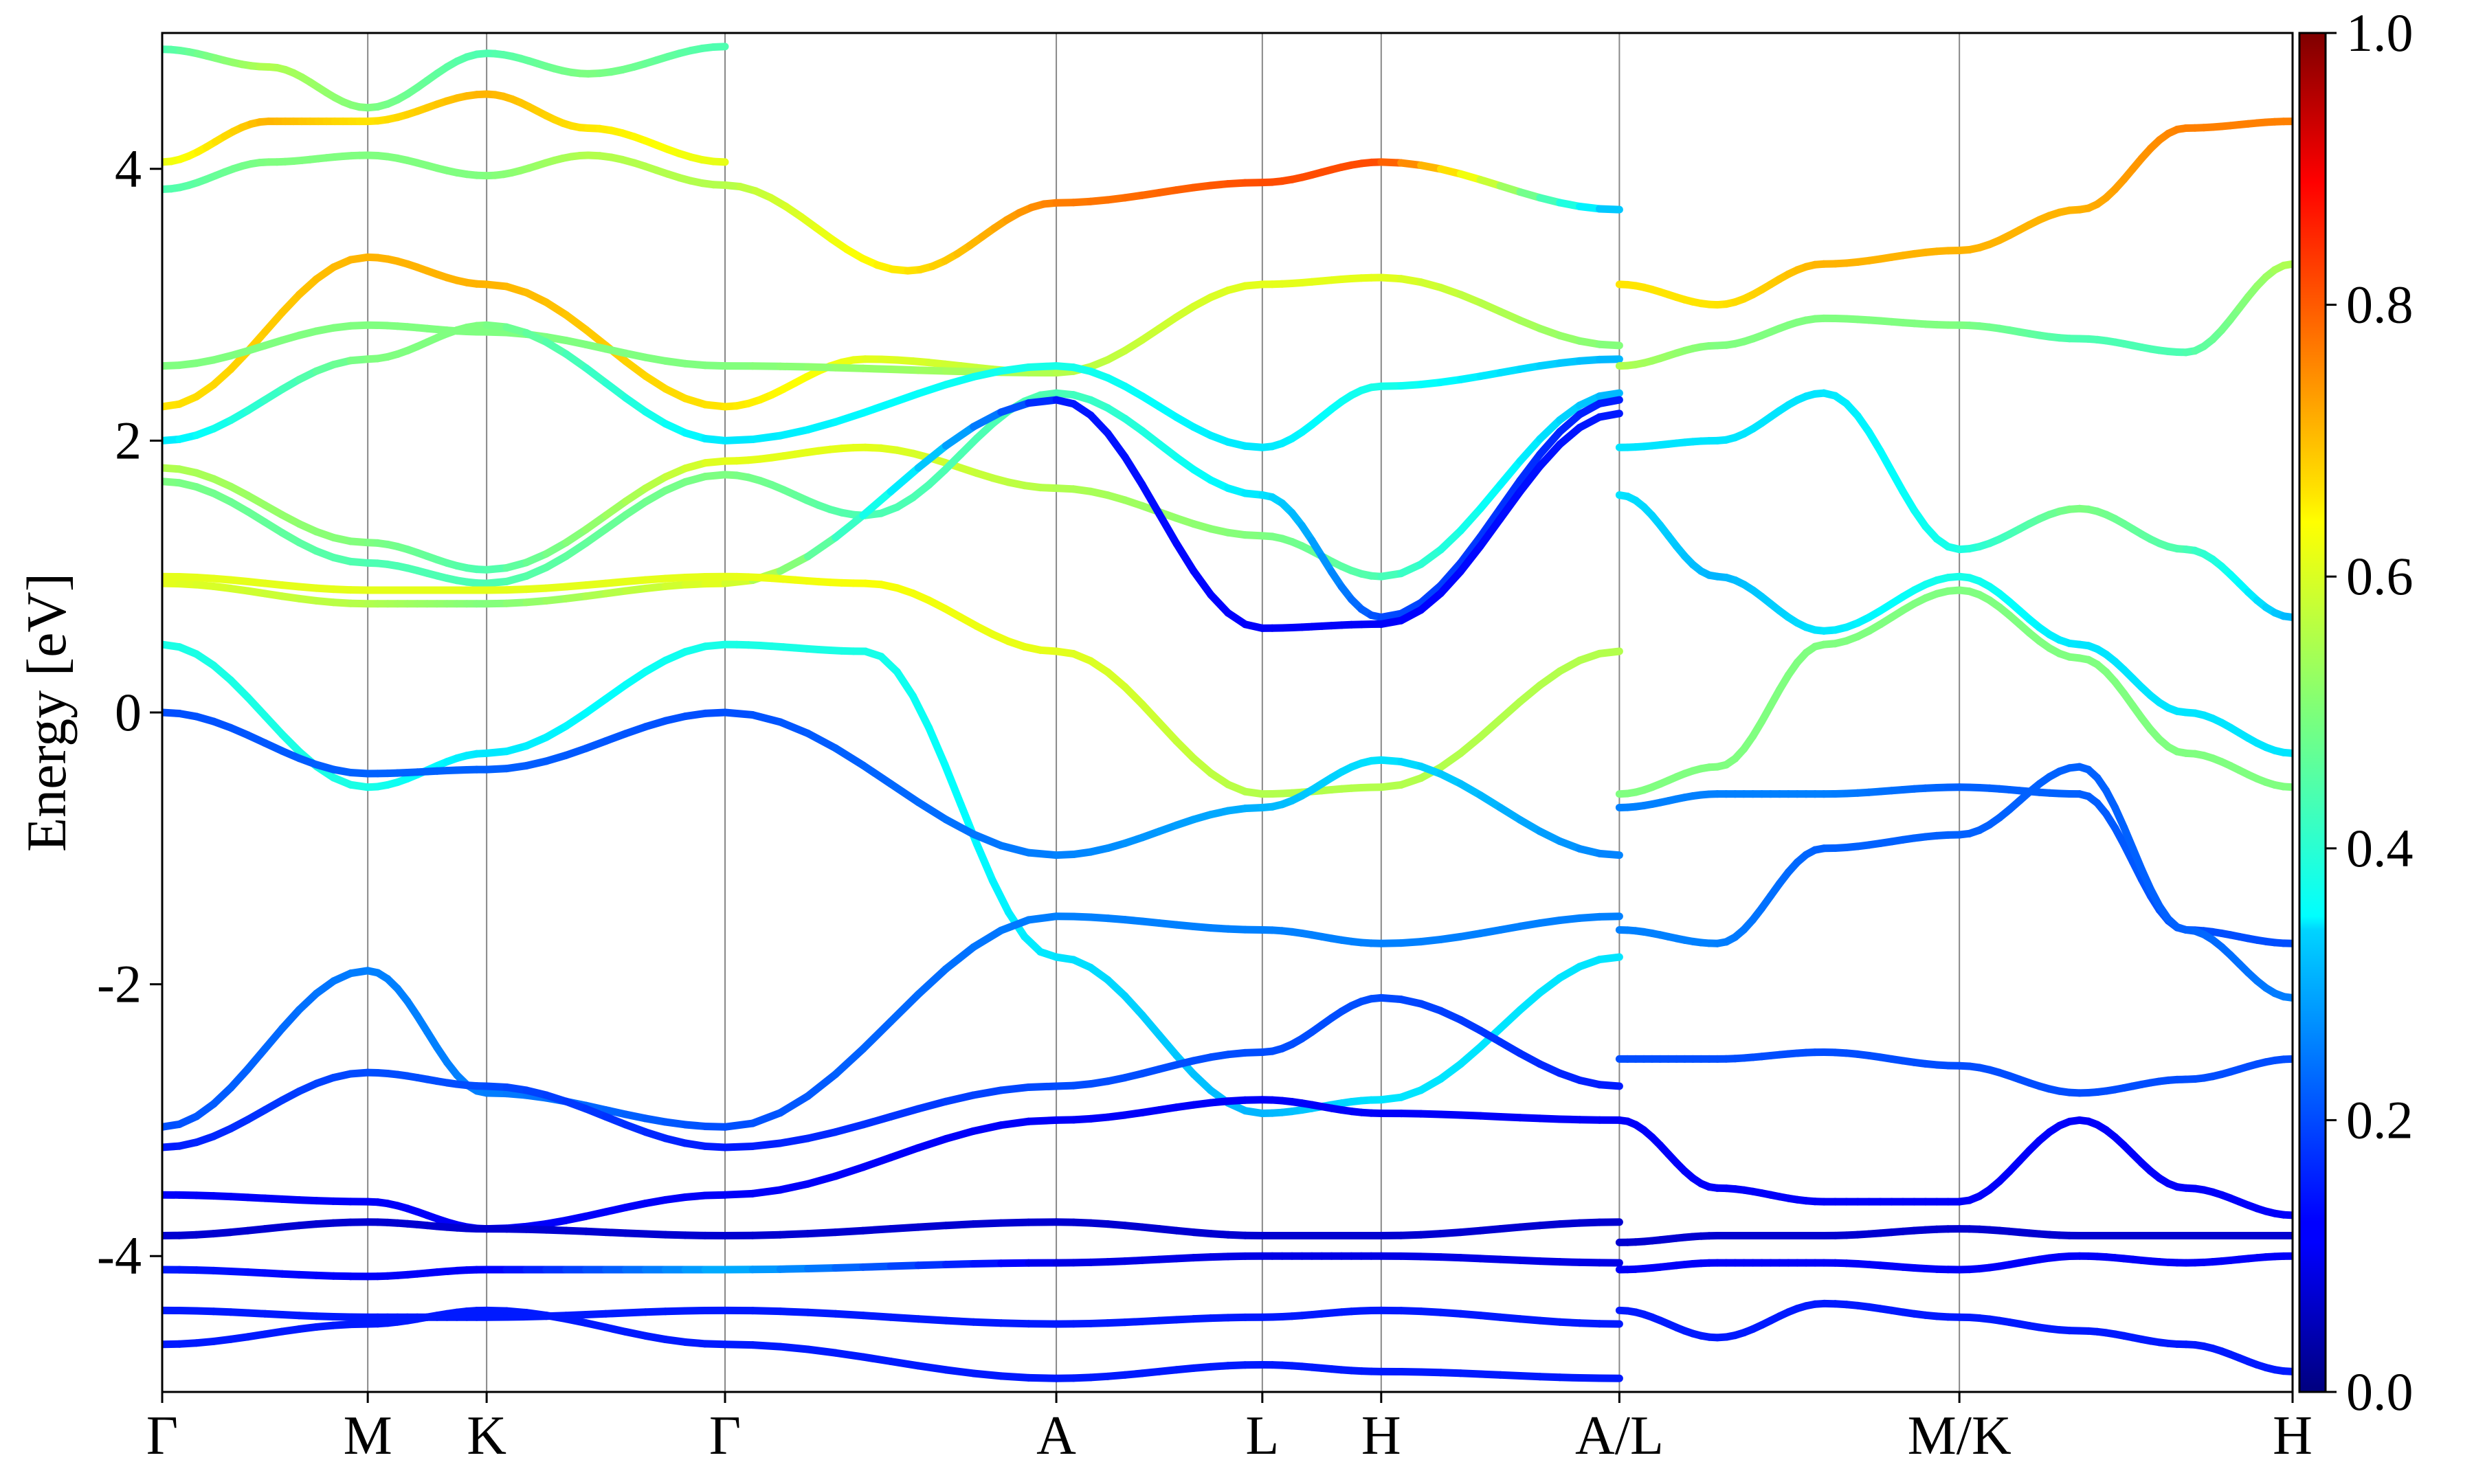  What do you see at coordinates (1262, 1436) in the screenshot?
I see `x-tick-label: L` at bounding box center [1262, 1436].